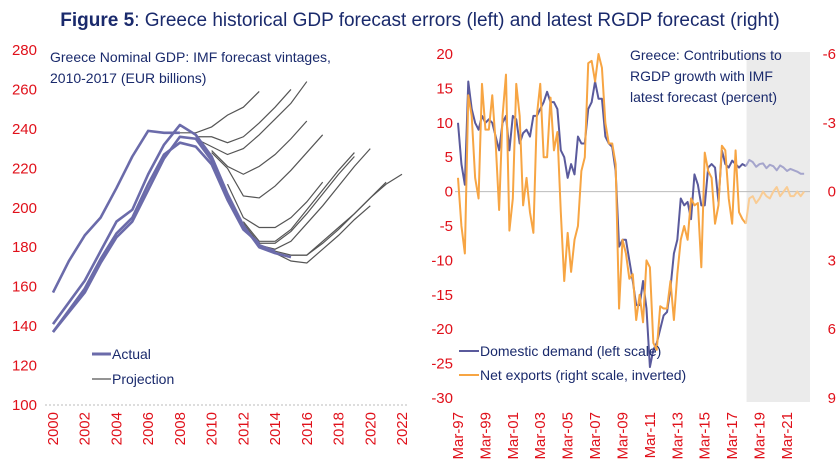 The height and width of the screenshot is (459, 840). Describe the element at coordinates (829, 54) in the screenshot. I see `right-chart-right-y-tick-label: -6` at that location.